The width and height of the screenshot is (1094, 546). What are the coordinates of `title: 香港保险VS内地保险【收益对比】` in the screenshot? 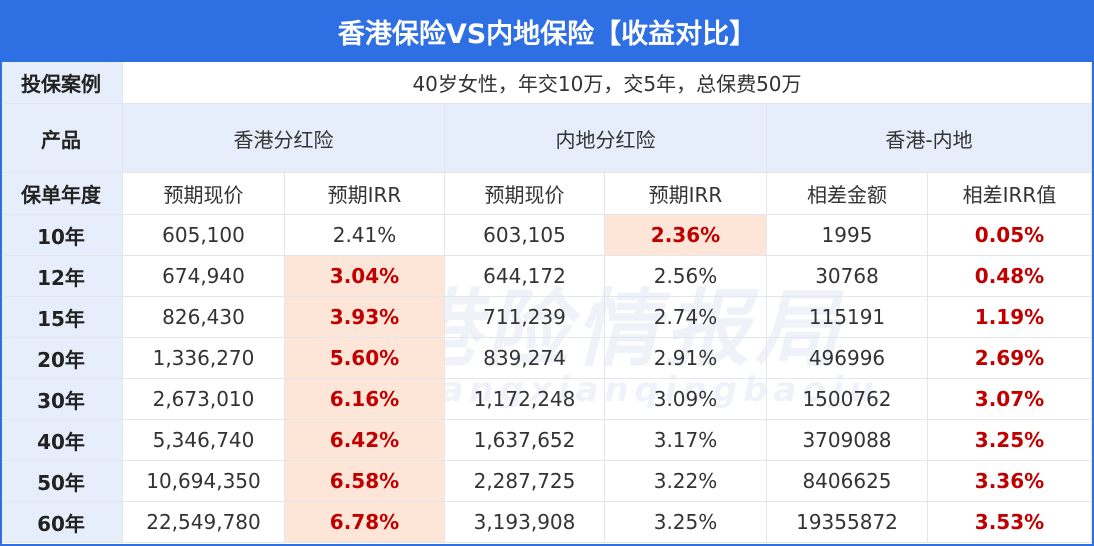 It's located at (547, 31).